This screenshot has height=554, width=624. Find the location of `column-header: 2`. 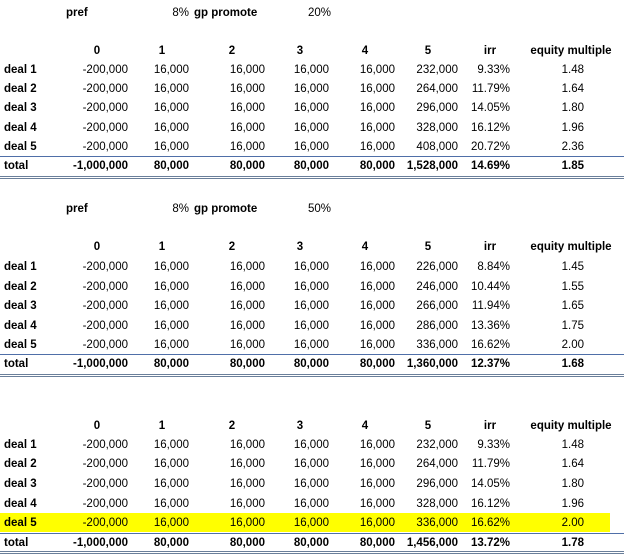

column-header: 2 is located at coordinates (232, 426).